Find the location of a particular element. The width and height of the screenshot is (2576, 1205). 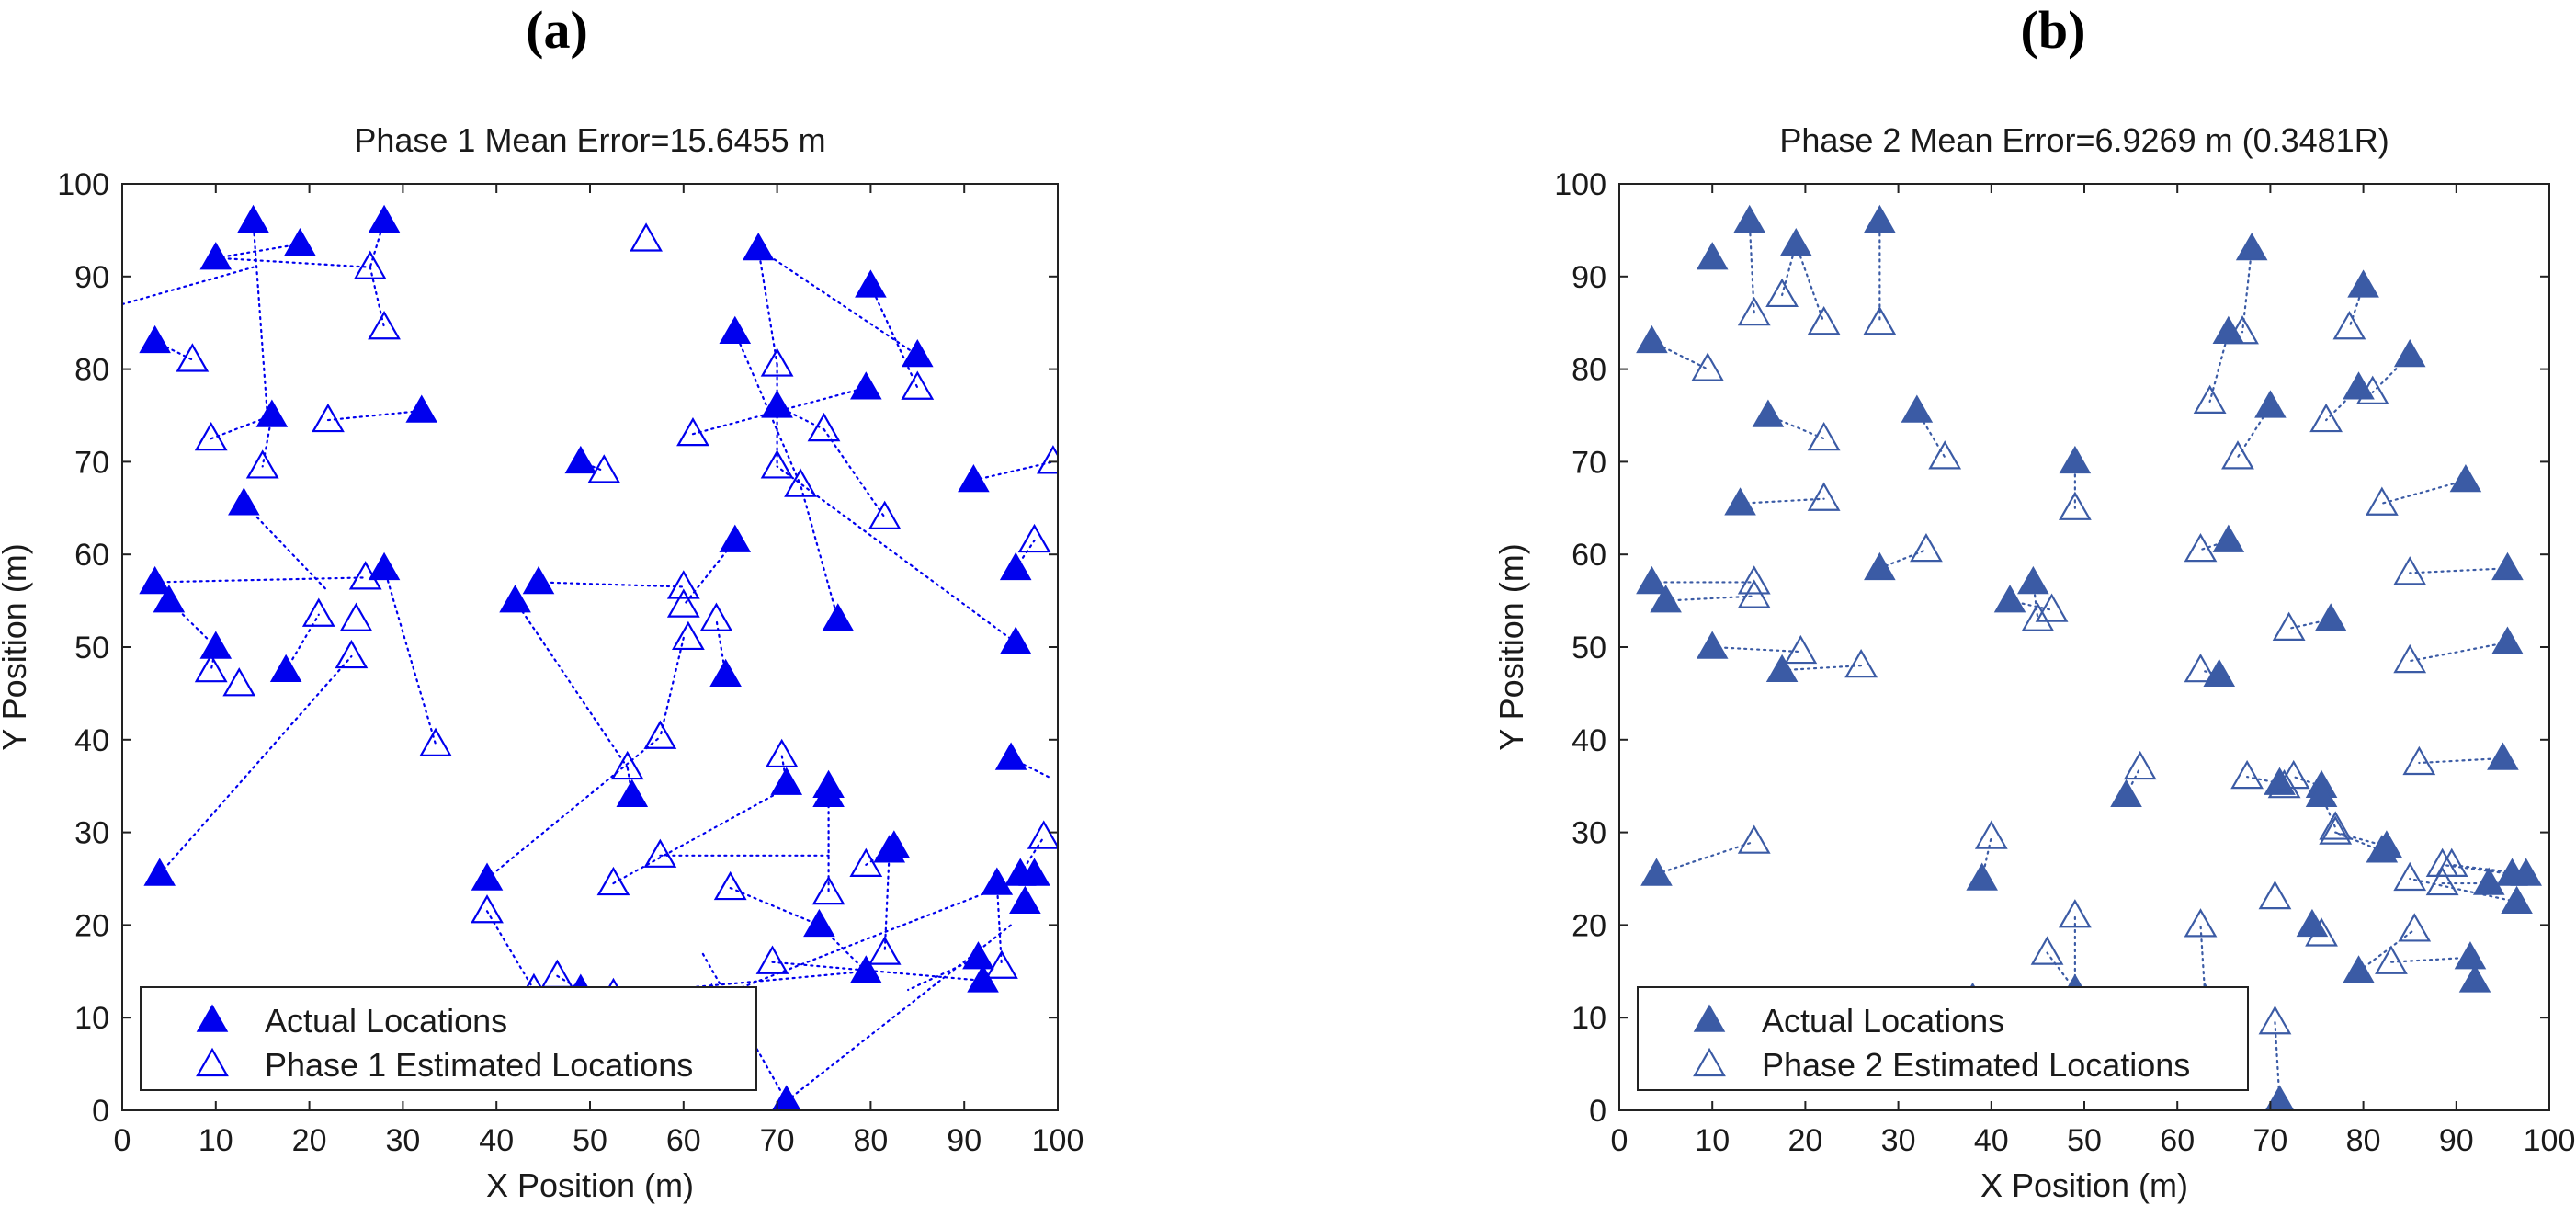

y-tick-label: 100 is located at coordinates (83, 184).